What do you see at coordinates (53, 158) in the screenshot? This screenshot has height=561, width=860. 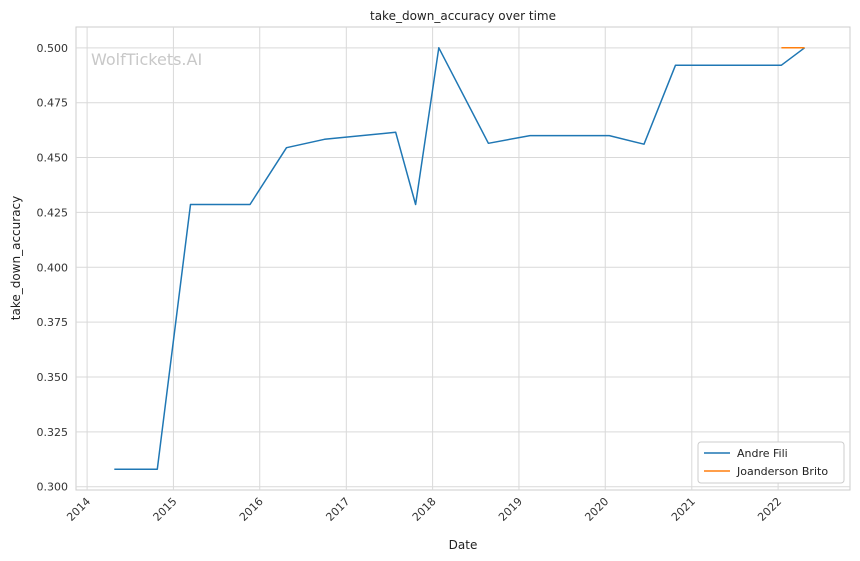 I see `y-tick-label: 0.450` at bounding box center [53, 158].